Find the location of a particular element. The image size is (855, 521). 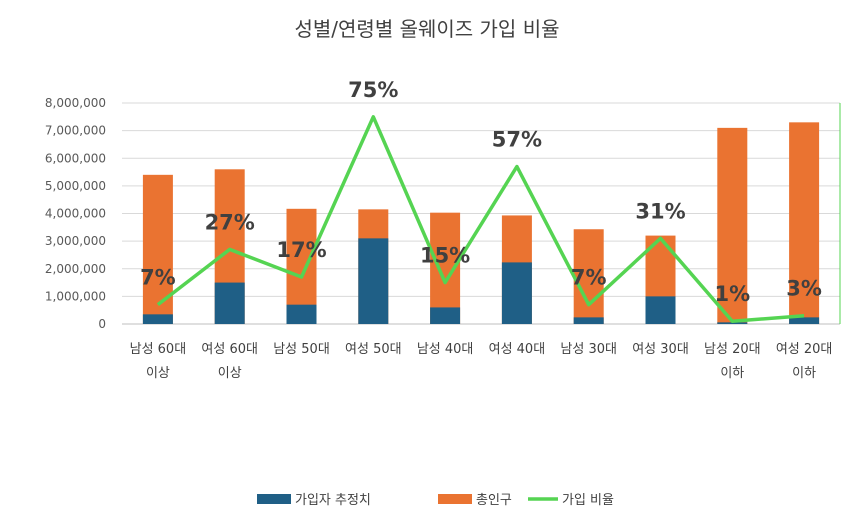

rate-label: 75% is located at coordinates (373, 90).